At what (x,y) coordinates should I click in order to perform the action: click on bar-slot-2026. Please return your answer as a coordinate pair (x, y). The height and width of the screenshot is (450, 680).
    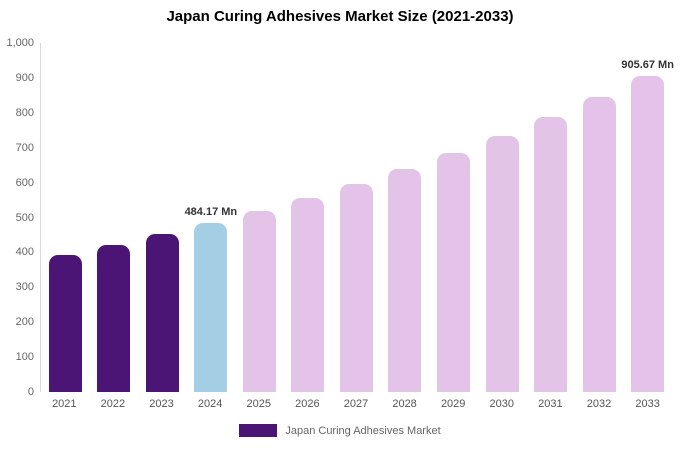
    Looking at the image, I should click on (308, 217).